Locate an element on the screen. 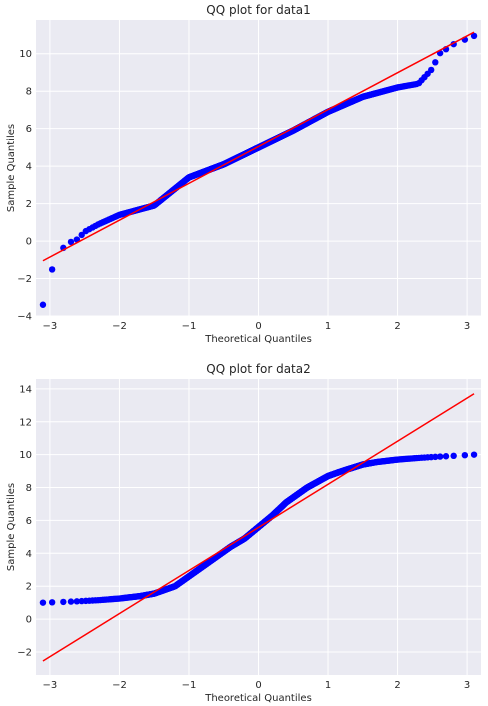 This screenshot has width=488, height=706. chart-title: QQ plot for data2 is located at coordinates (258, 369).